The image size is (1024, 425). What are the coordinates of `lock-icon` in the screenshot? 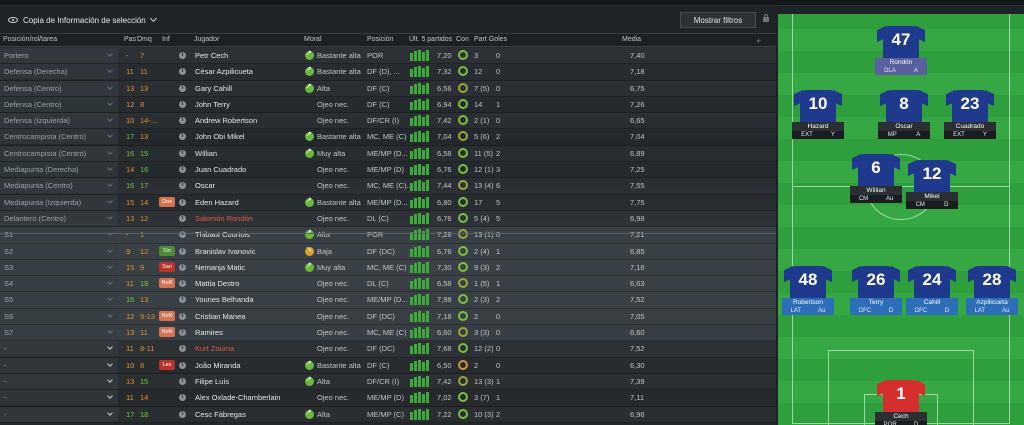 It's located at (766, 18).